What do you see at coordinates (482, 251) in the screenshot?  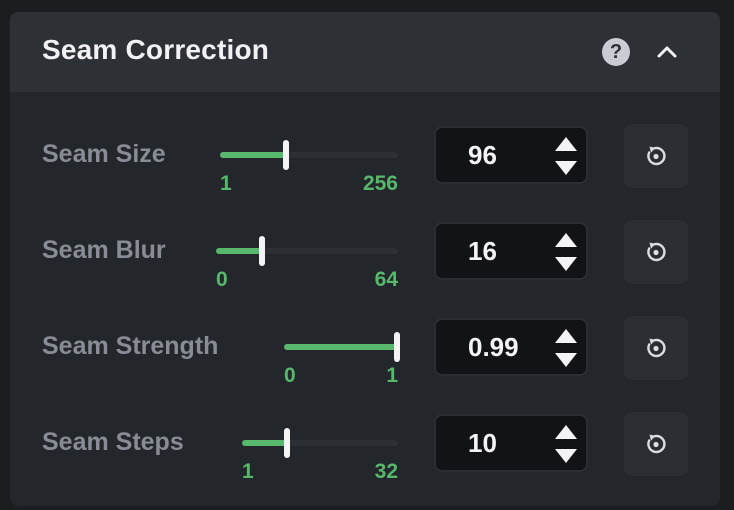 I see `seam-blur-value: 16` at bounding box center [482, 251].